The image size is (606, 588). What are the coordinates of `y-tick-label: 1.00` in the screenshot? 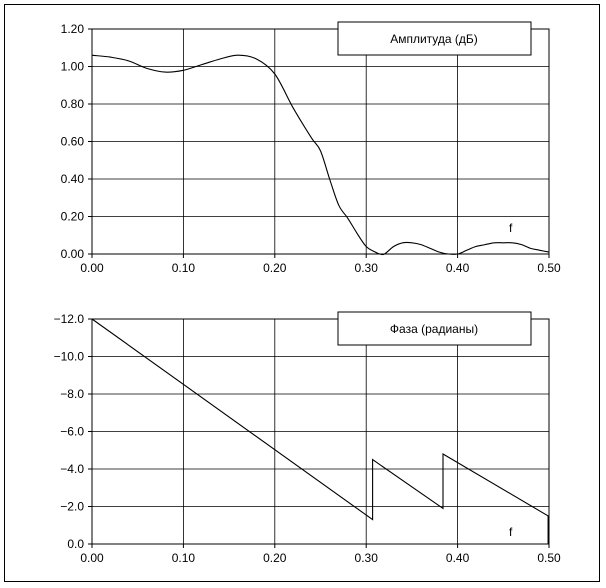 It's located at (73, 67).